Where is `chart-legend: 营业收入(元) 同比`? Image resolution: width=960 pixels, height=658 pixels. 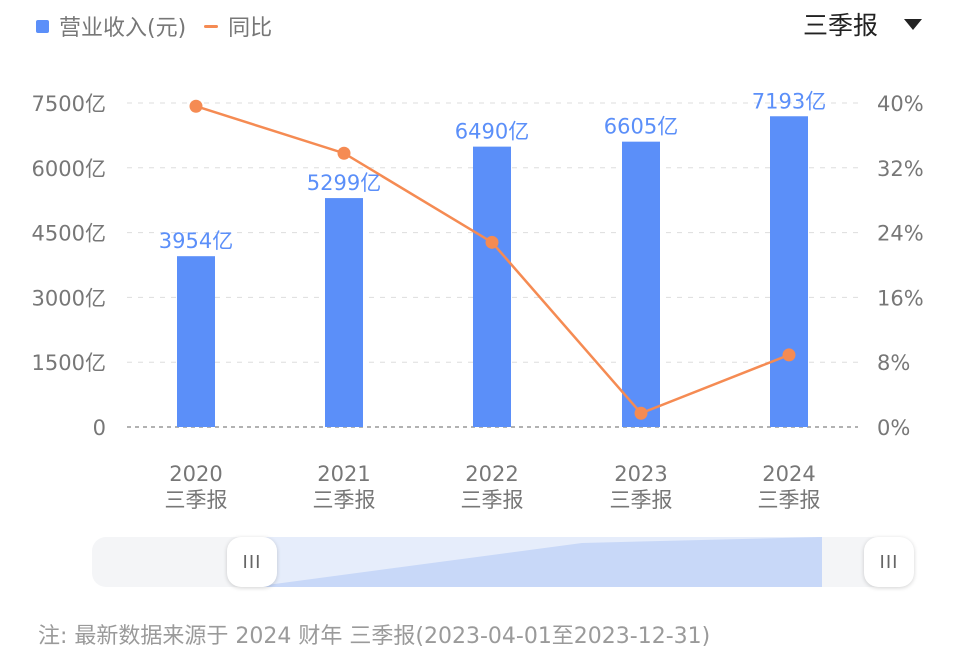
chart-legend: 营业收入(元) 同比 is located at coordinates (154, 26).